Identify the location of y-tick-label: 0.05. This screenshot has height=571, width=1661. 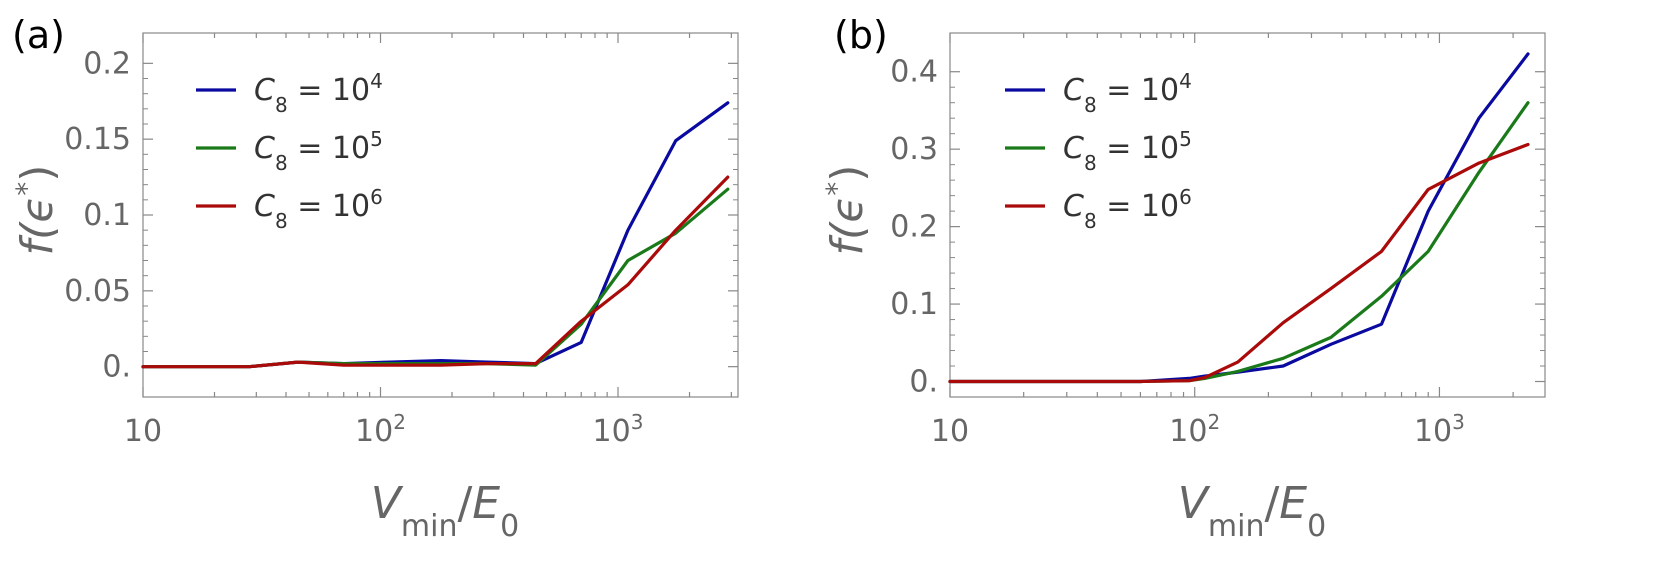
(97, 291).